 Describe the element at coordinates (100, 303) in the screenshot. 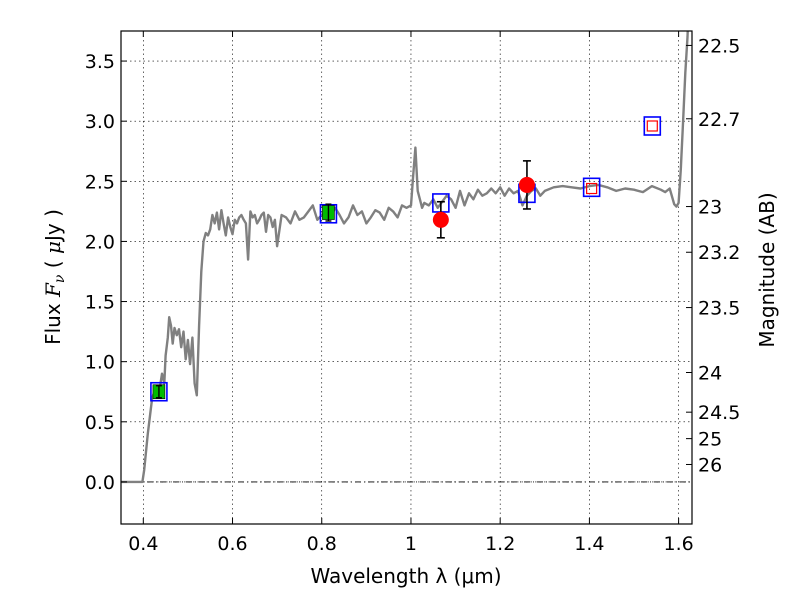

I see `y-tick-label: 1.5` at that location.